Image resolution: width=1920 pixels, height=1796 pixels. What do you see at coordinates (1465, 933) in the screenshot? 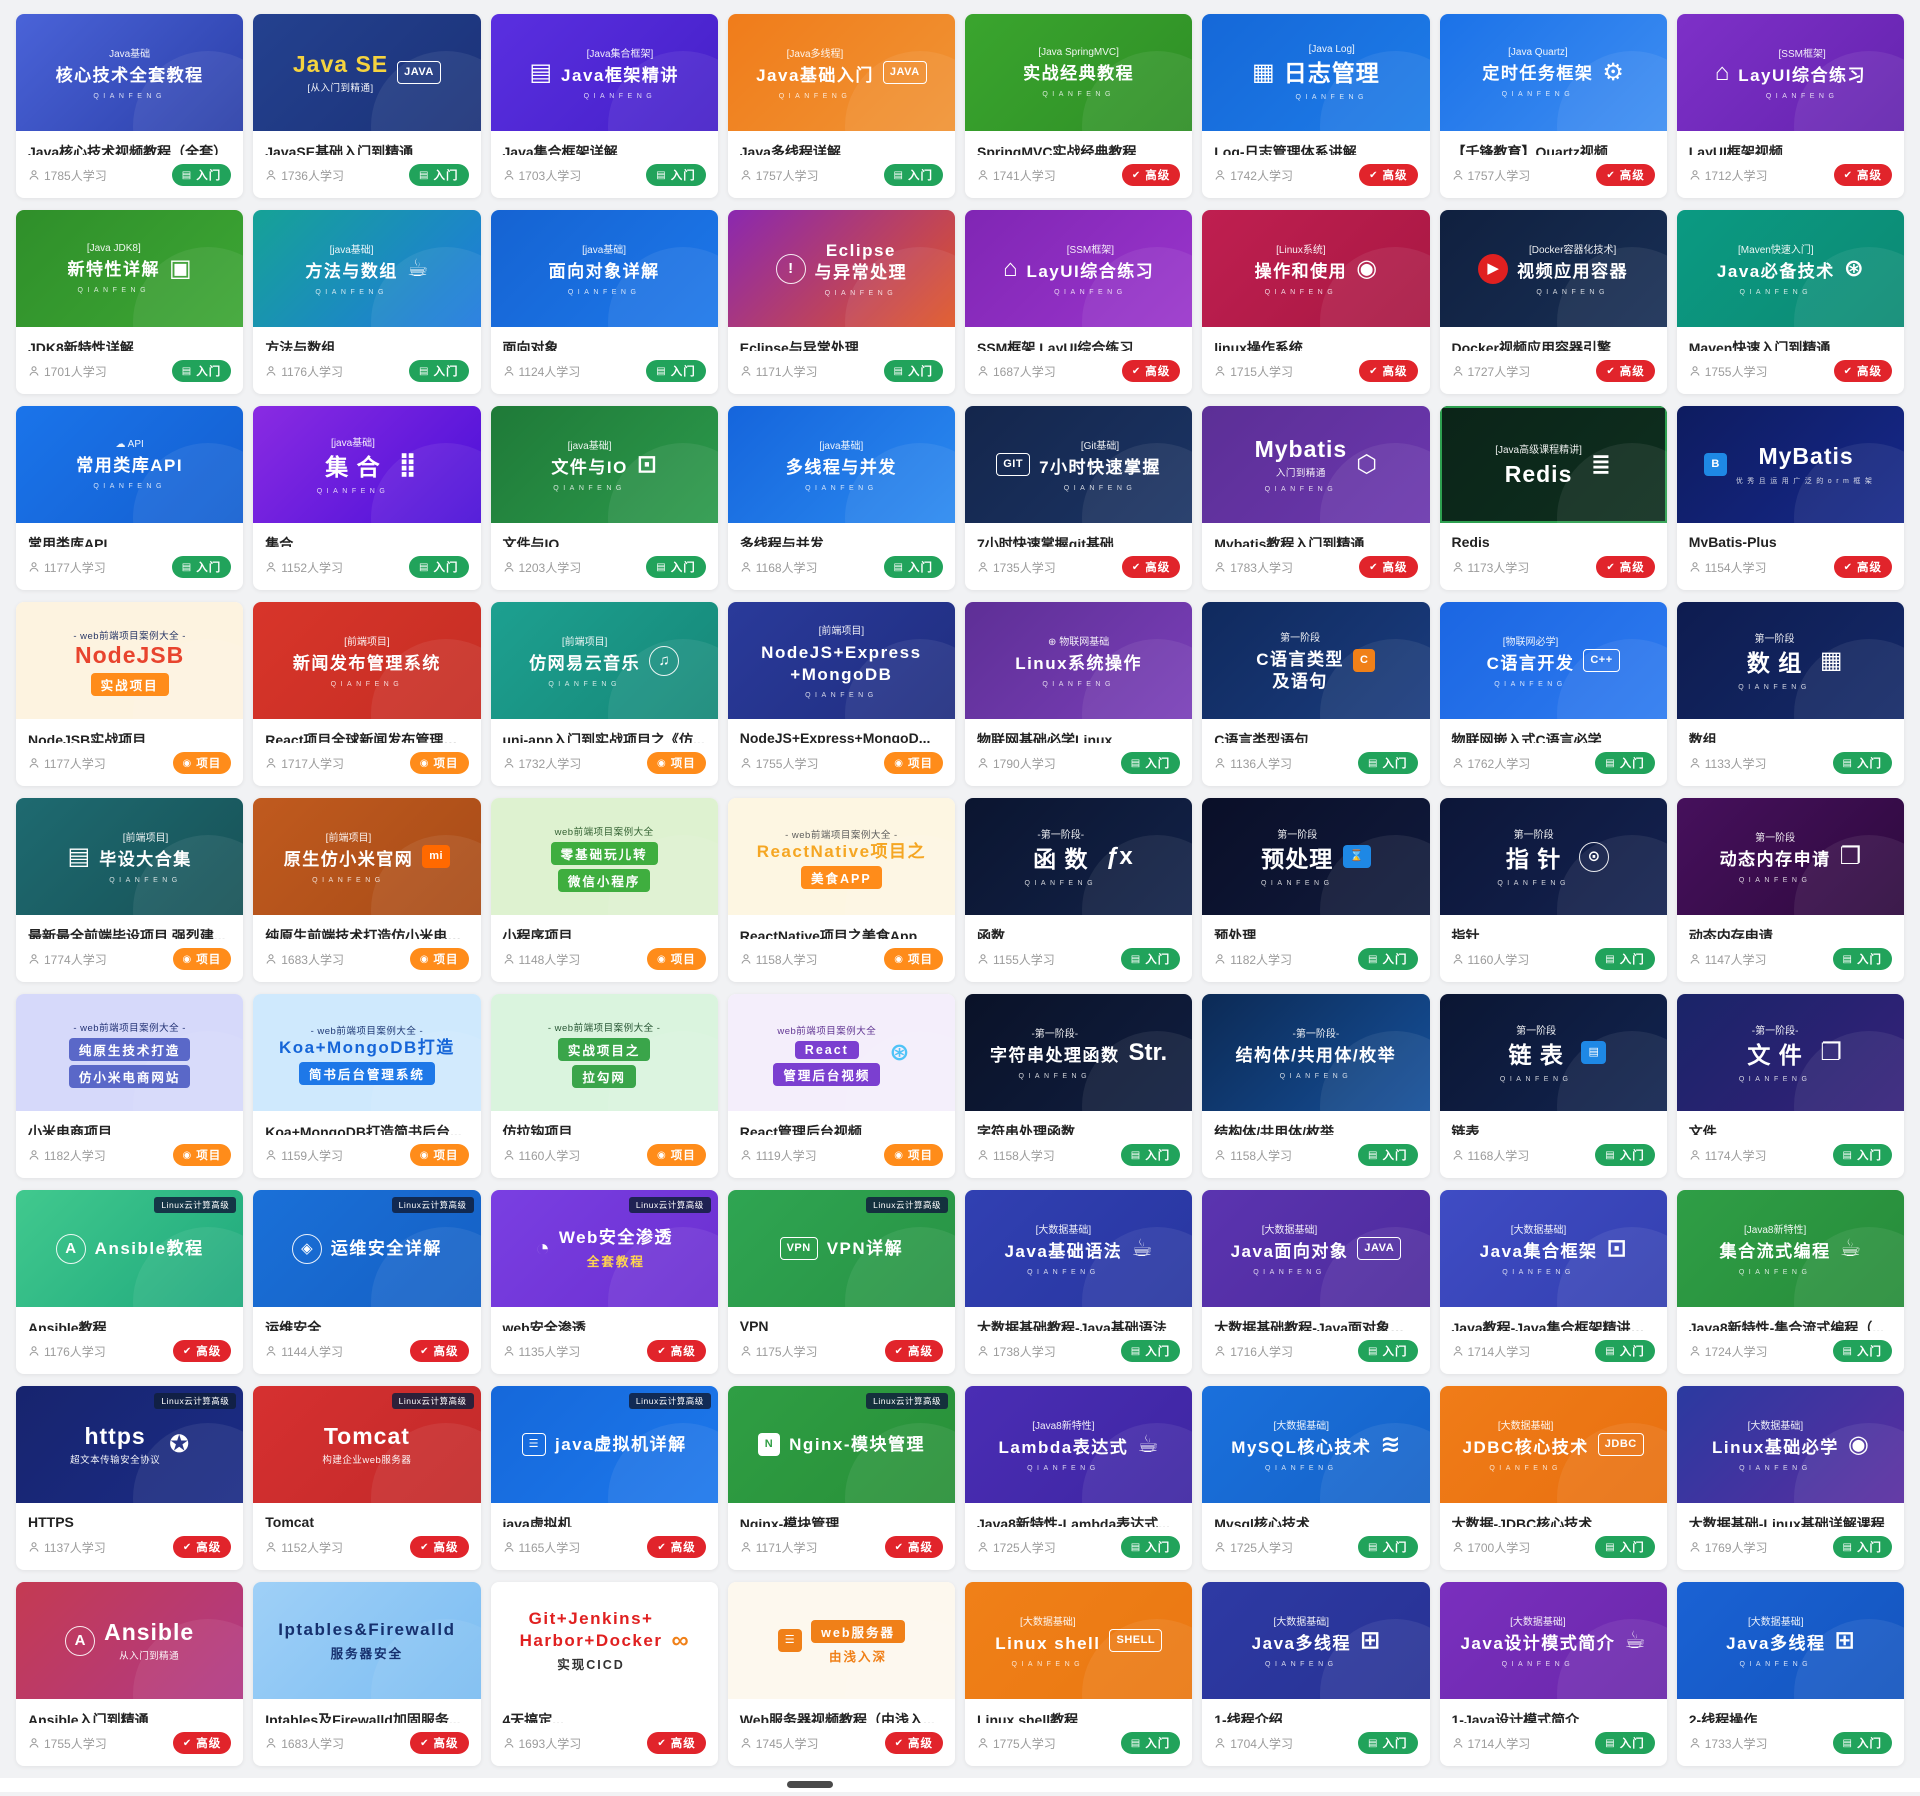
I see `course-title: 指针` at bounding box center [1465, 933].